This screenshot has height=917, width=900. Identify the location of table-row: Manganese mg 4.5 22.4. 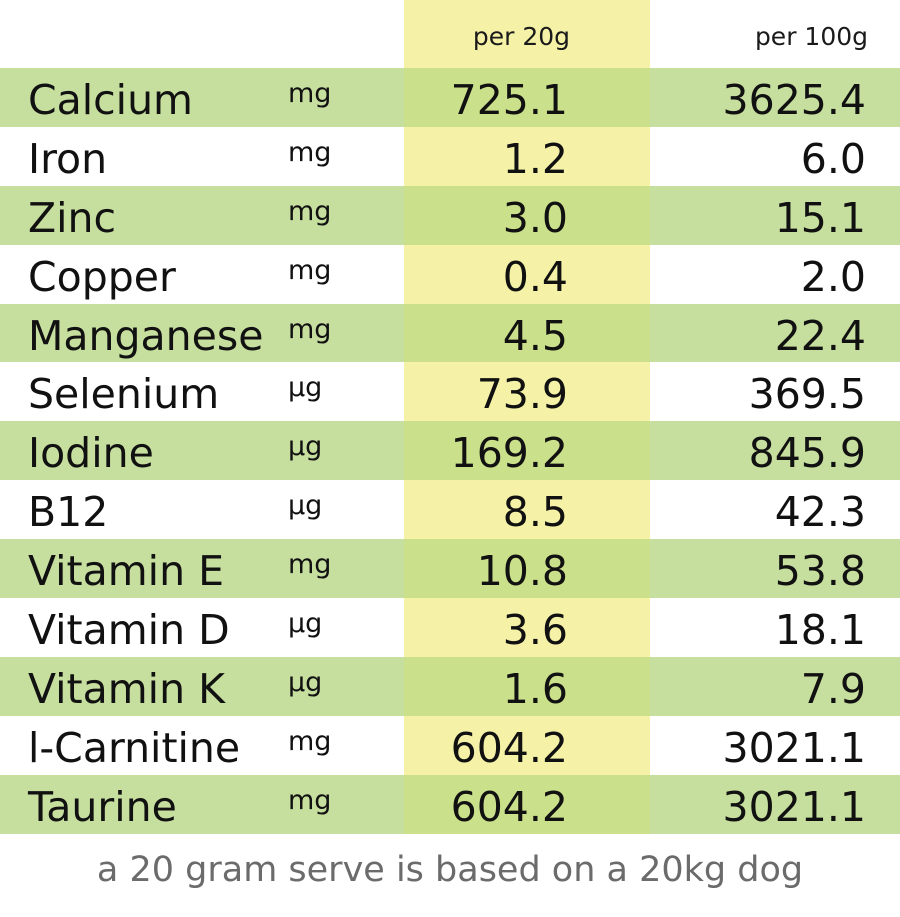
(450, 333).